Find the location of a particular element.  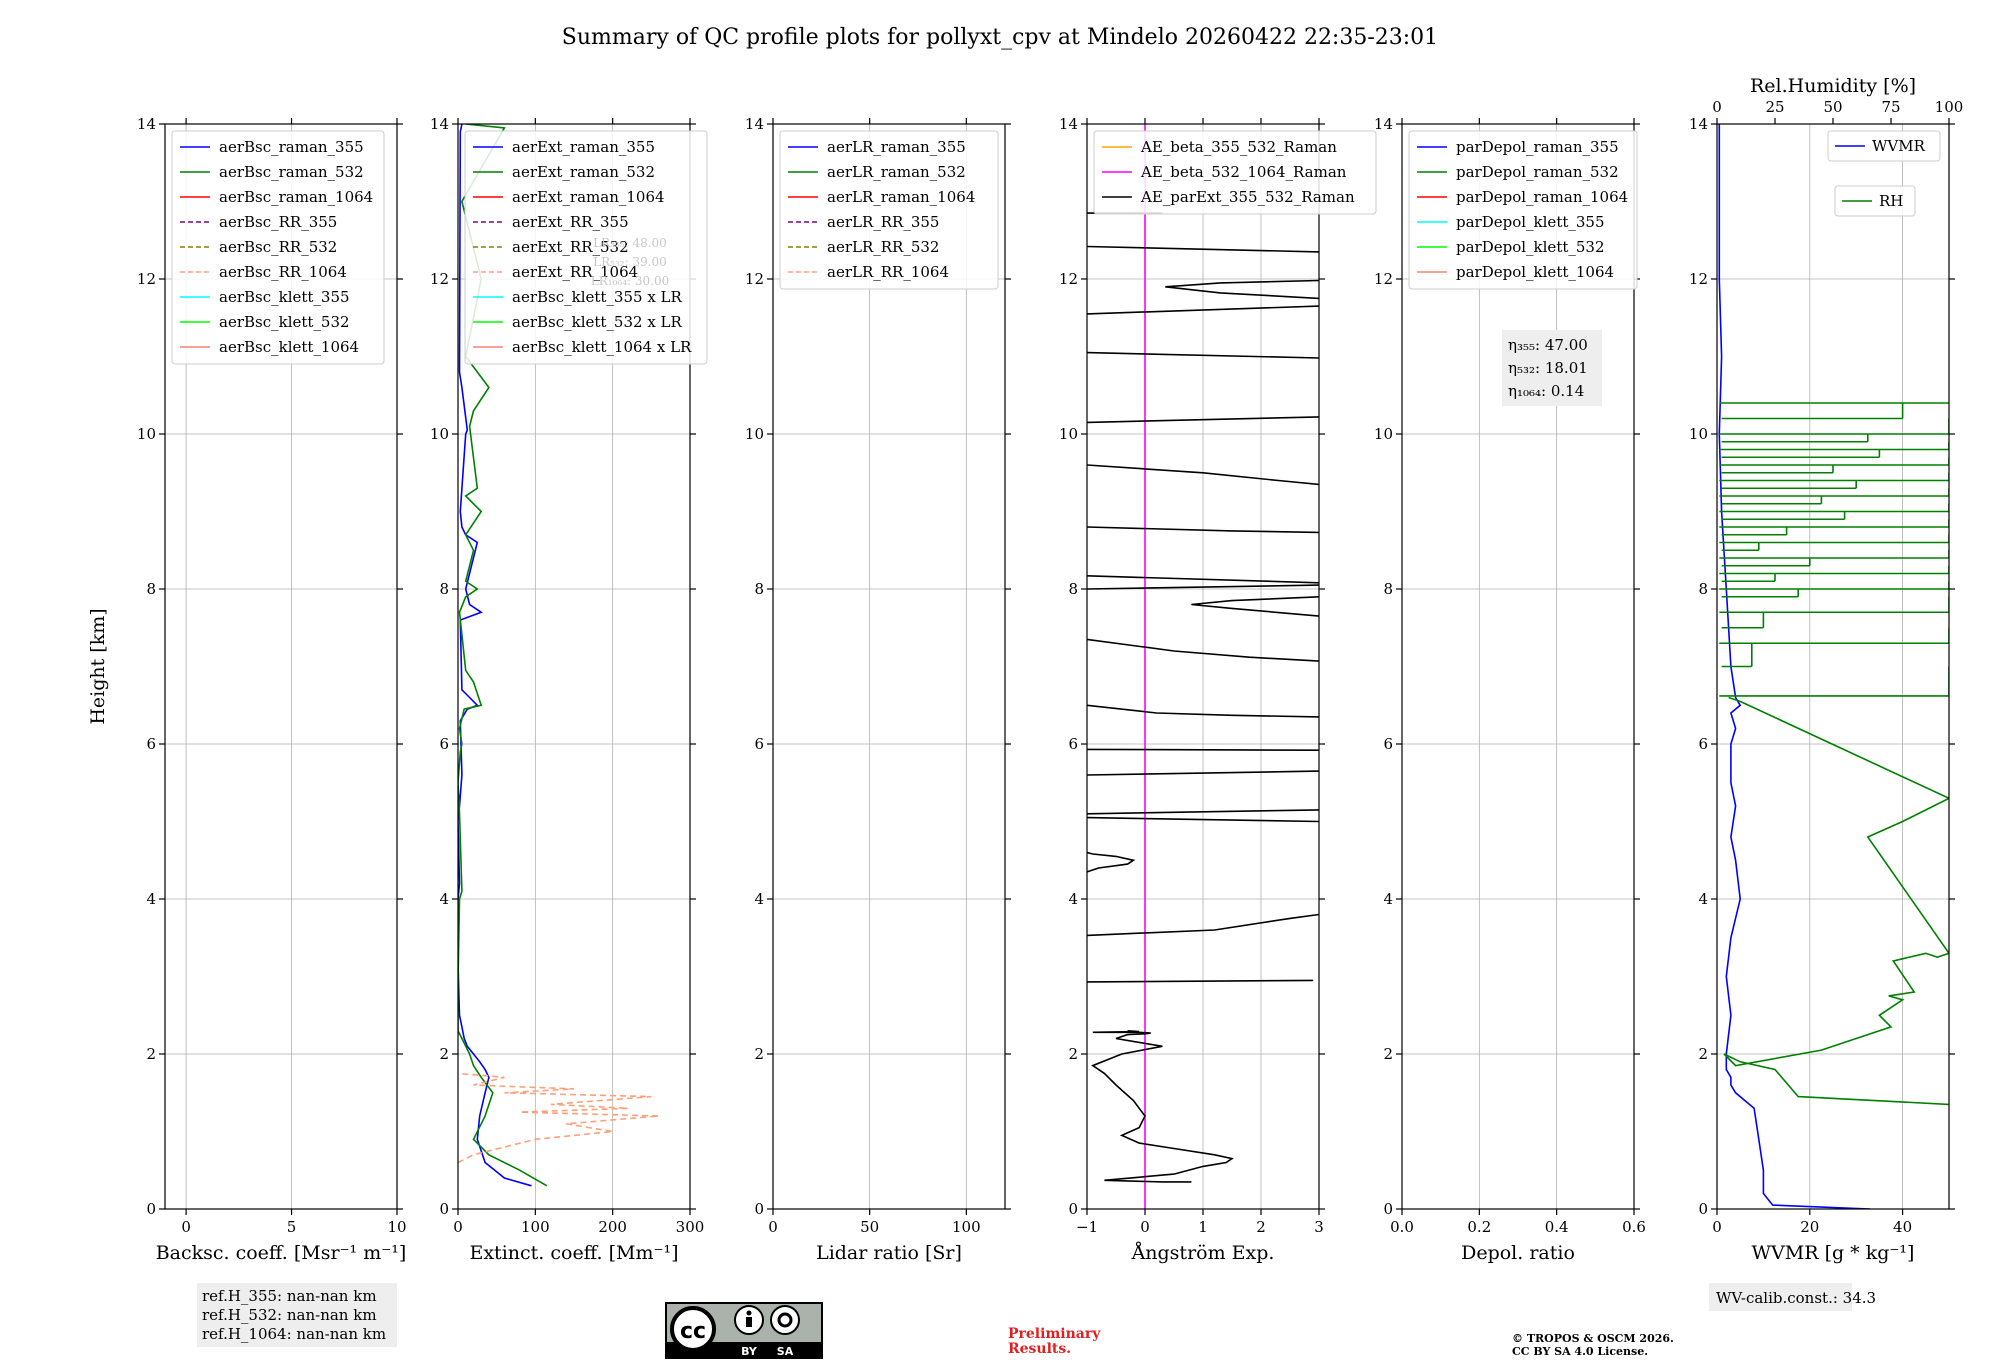

legend-label: aerLR_raman_1064 is located at coordinates (901, 197).